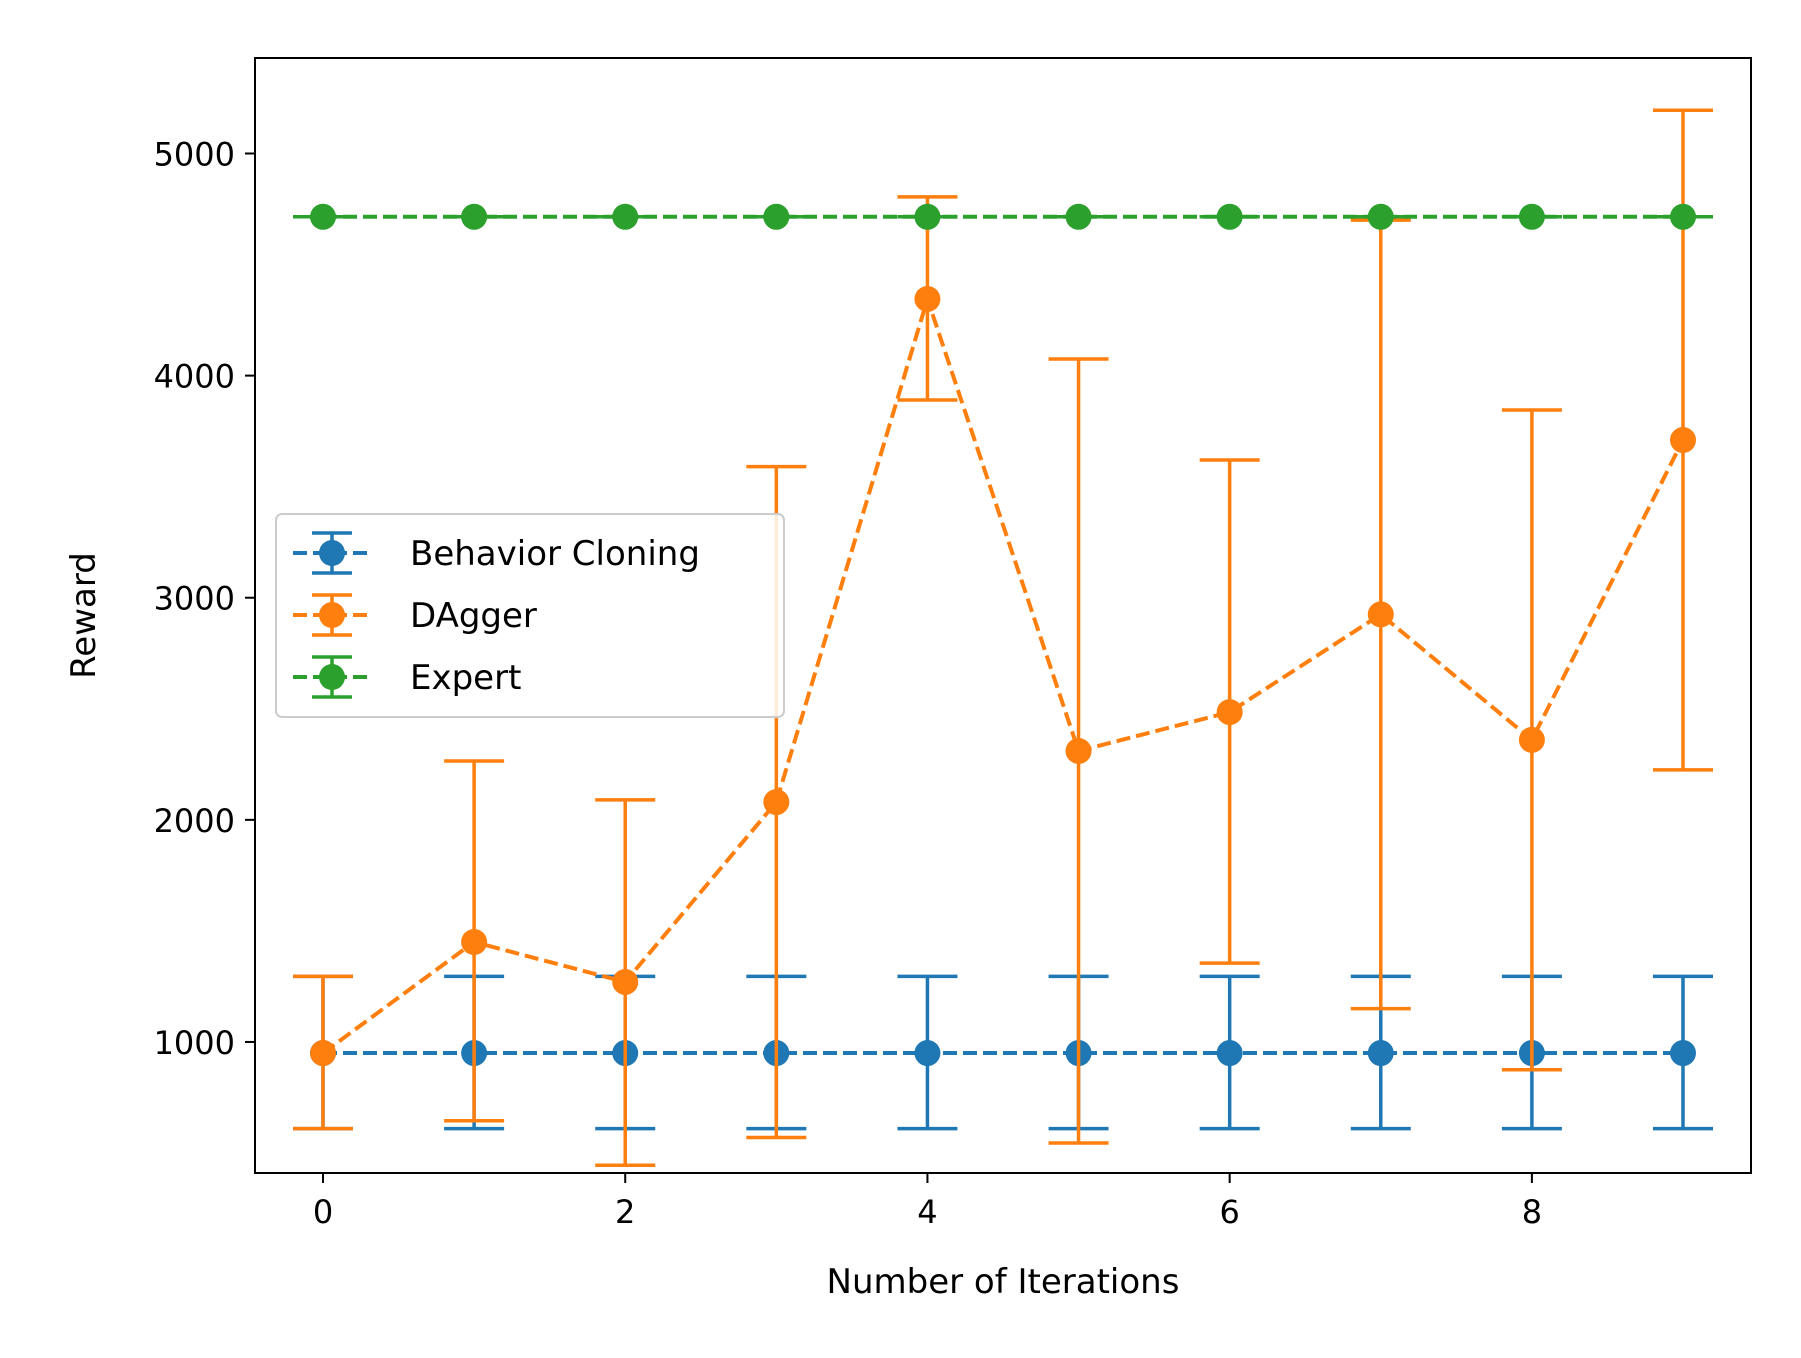 The image size is (1801, 1358). Describe the element at coordinates (473, 616) in the screenshot. I see `legend-label: DAgger` at that location.